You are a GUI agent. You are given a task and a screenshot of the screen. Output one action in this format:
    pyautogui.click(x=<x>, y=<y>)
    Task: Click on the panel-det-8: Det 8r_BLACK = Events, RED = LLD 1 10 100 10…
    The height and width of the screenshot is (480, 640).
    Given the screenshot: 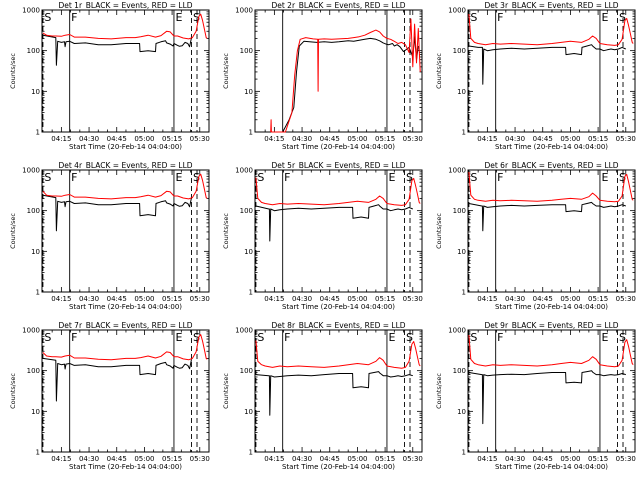 What is the action you would take?
    pyautogui.click(x=322, y=396)
    